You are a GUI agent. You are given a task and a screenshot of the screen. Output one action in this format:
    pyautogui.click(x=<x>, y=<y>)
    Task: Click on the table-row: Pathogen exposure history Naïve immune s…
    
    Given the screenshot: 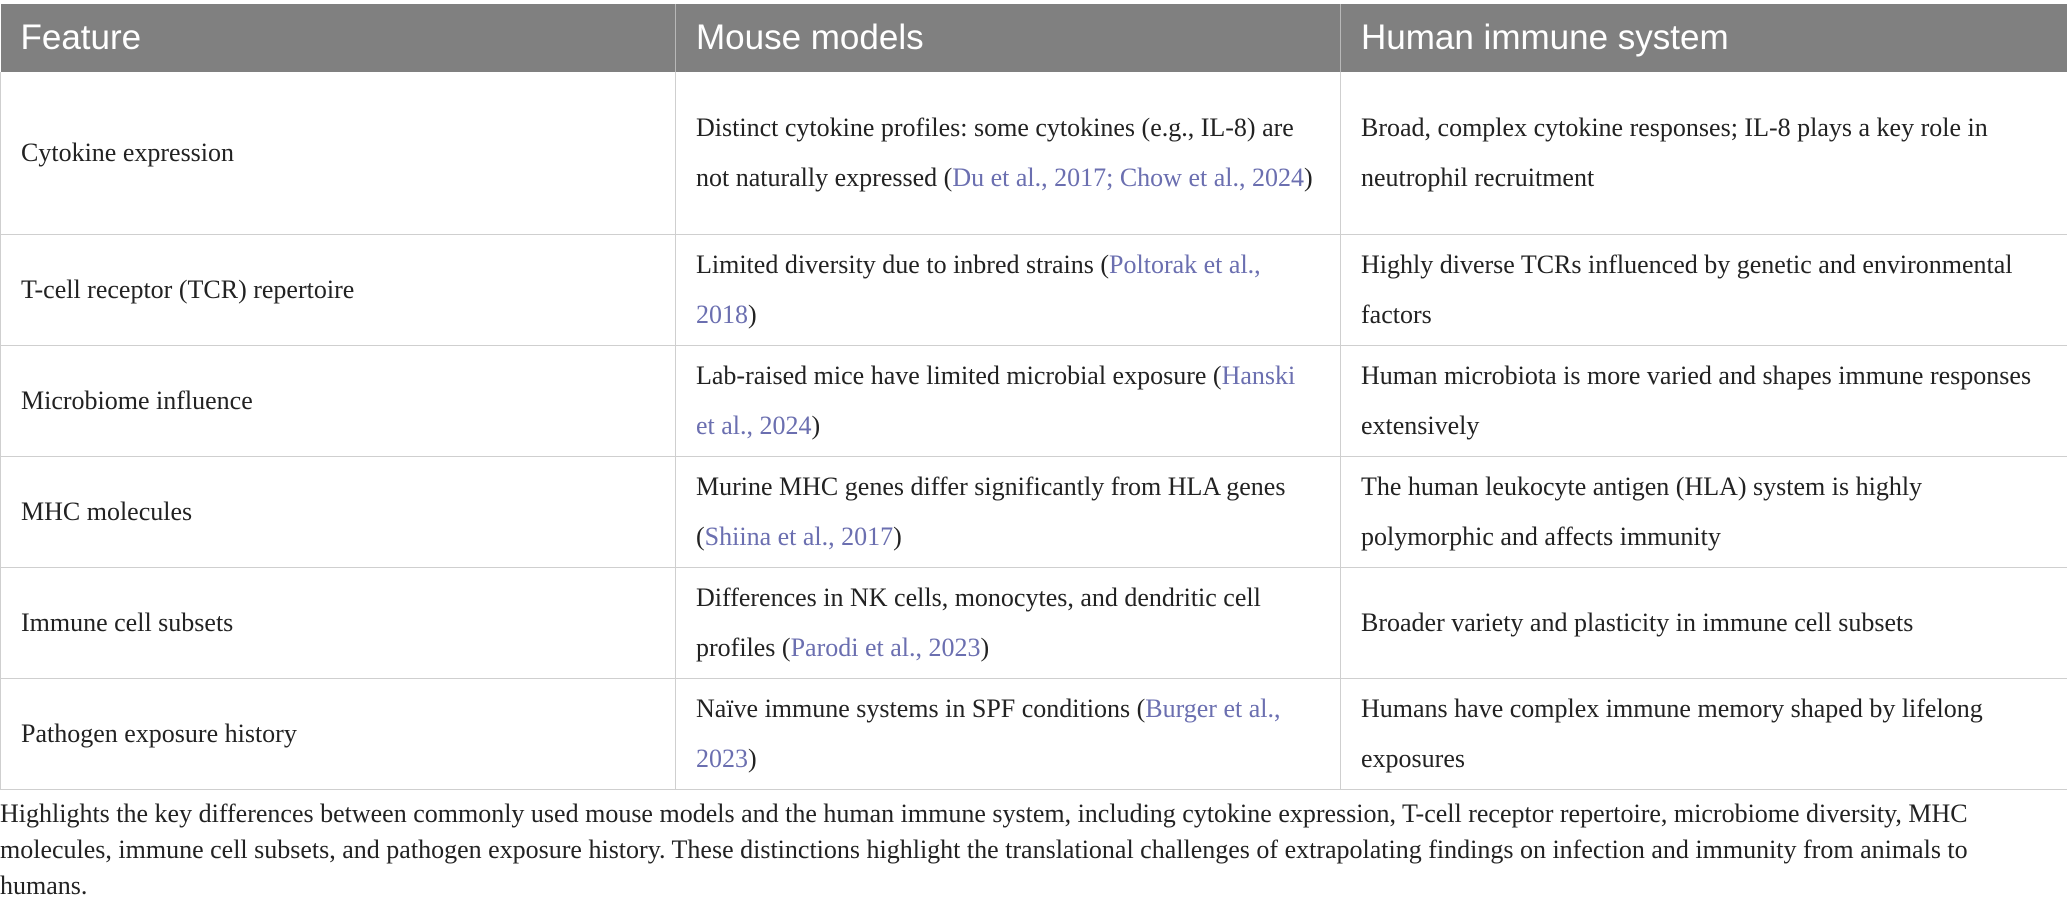 What is the action you would take?
    pyautogui.click(x=1033, y=734)
    